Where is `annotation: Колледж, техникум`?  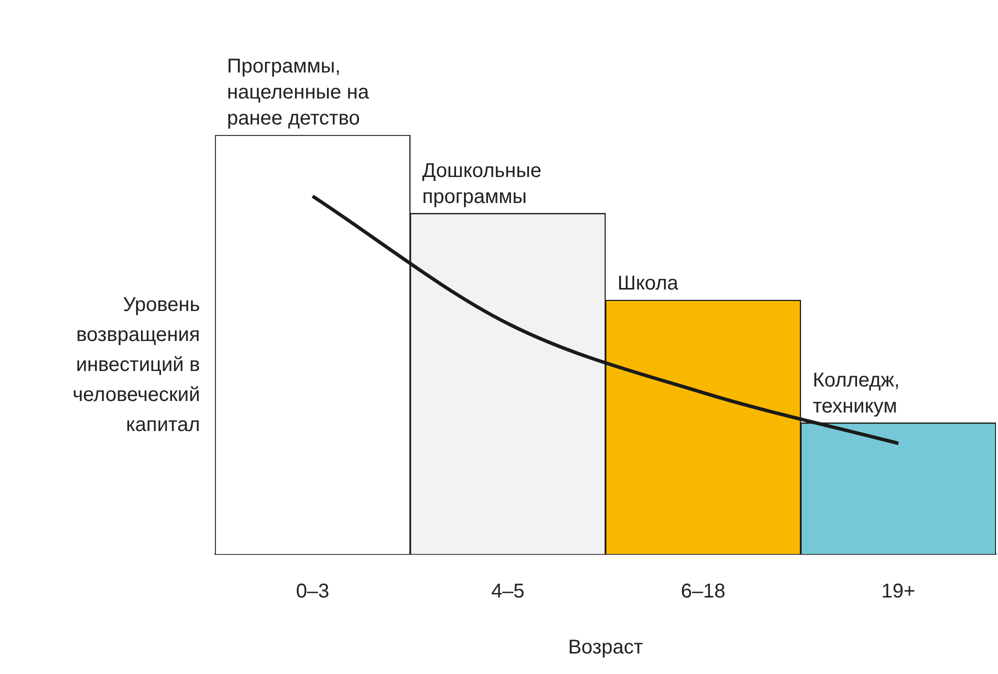 annotation: Колледж, техникум is located at coordinates (856, 393).